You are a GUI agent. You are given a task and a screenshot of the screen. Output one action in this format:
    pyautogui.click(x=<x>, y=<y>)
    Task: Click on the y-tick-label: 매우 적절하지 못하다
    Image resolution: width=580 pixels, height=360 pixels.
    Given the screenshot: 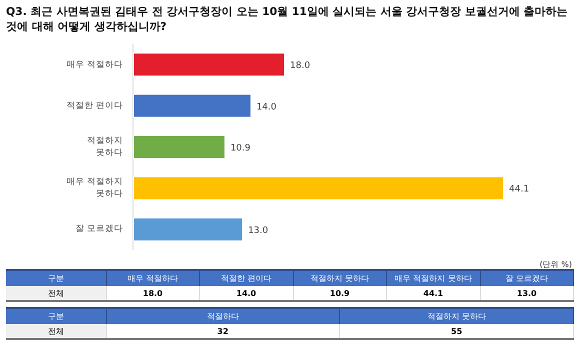 What is the action you would take?
    pyautogui.click(x=94, y=188)
    